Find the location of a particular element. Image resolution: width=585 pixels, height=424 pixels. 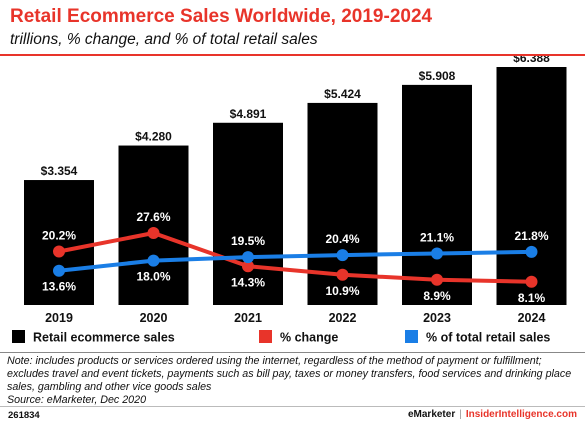

pct-change-label-2024: 8.1% is located at coordinates (532, 298).